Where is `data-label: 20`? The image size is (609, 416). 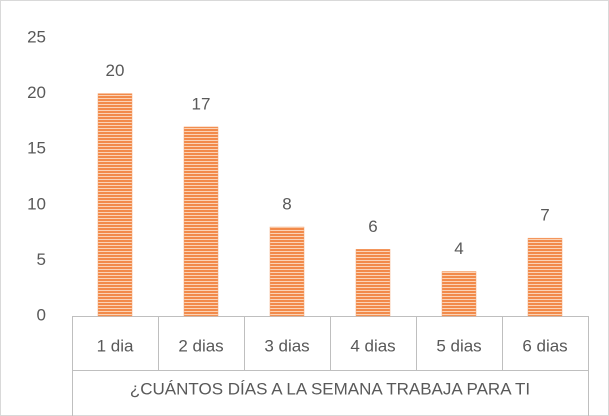 data-label: 20 is located at coordinates (115, 70).